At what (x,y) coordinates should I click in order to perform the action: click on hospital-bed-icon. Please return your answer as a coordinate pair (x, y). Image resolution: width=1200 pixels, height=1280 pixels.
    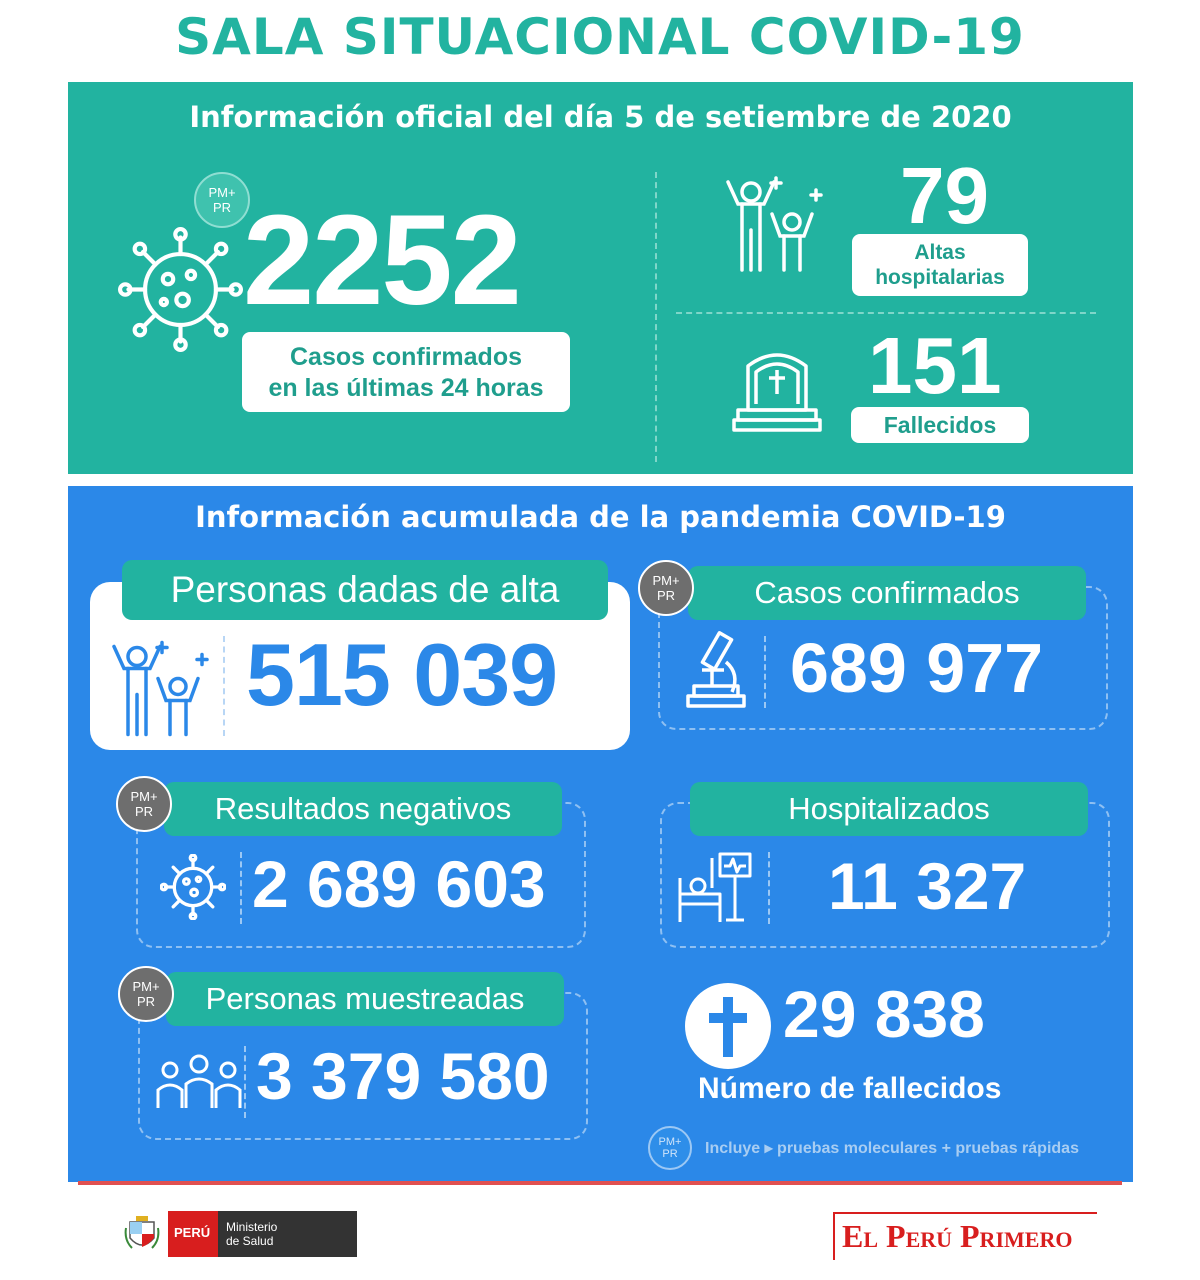
    Looking at the image, I should click on (715, 887).